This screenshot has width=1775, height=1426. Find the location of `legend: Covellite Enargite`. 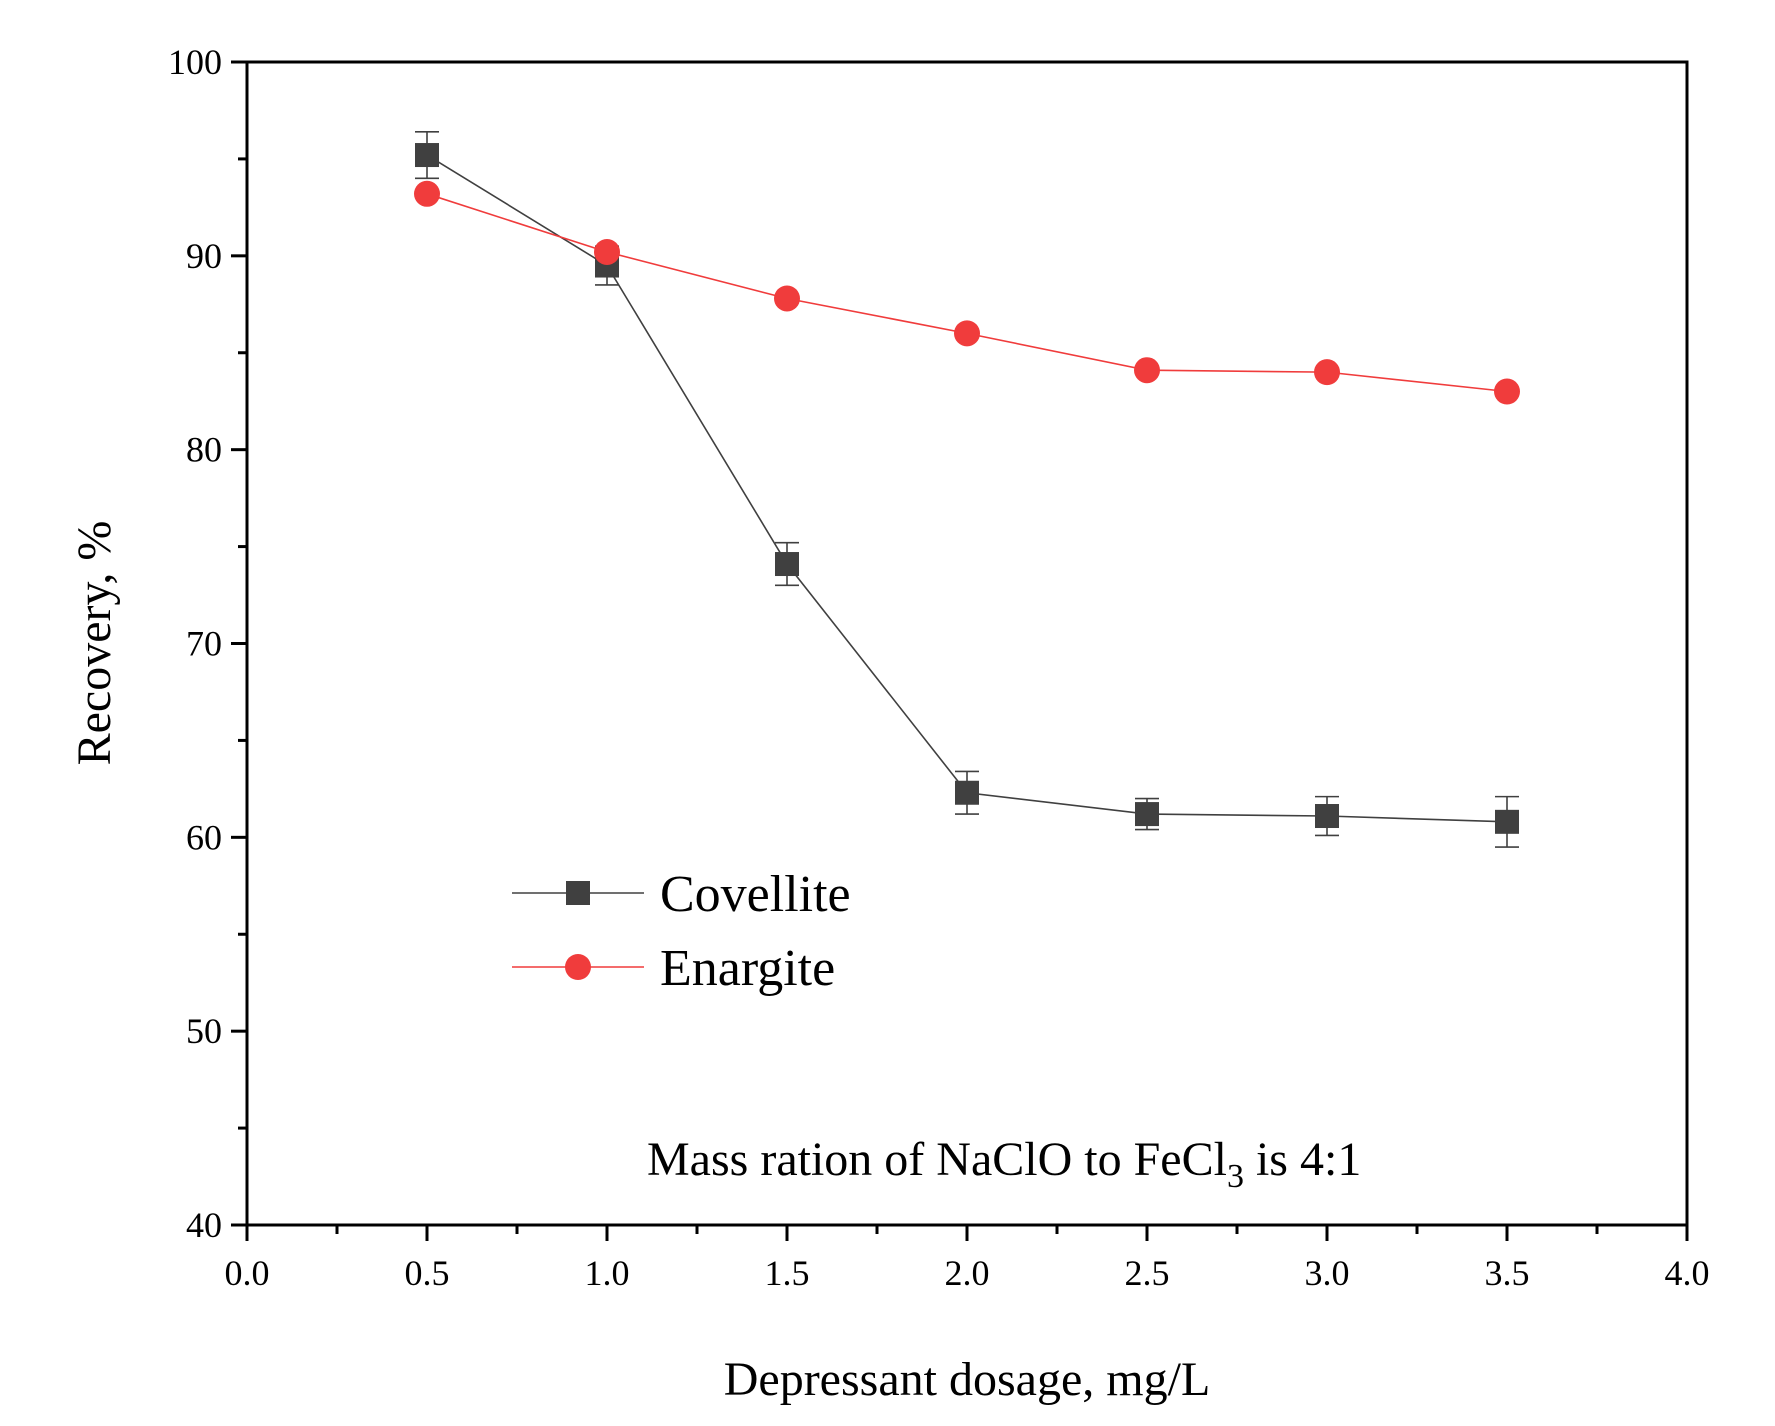

legend: Covellite Enargite is located at coordinates (681, 931).